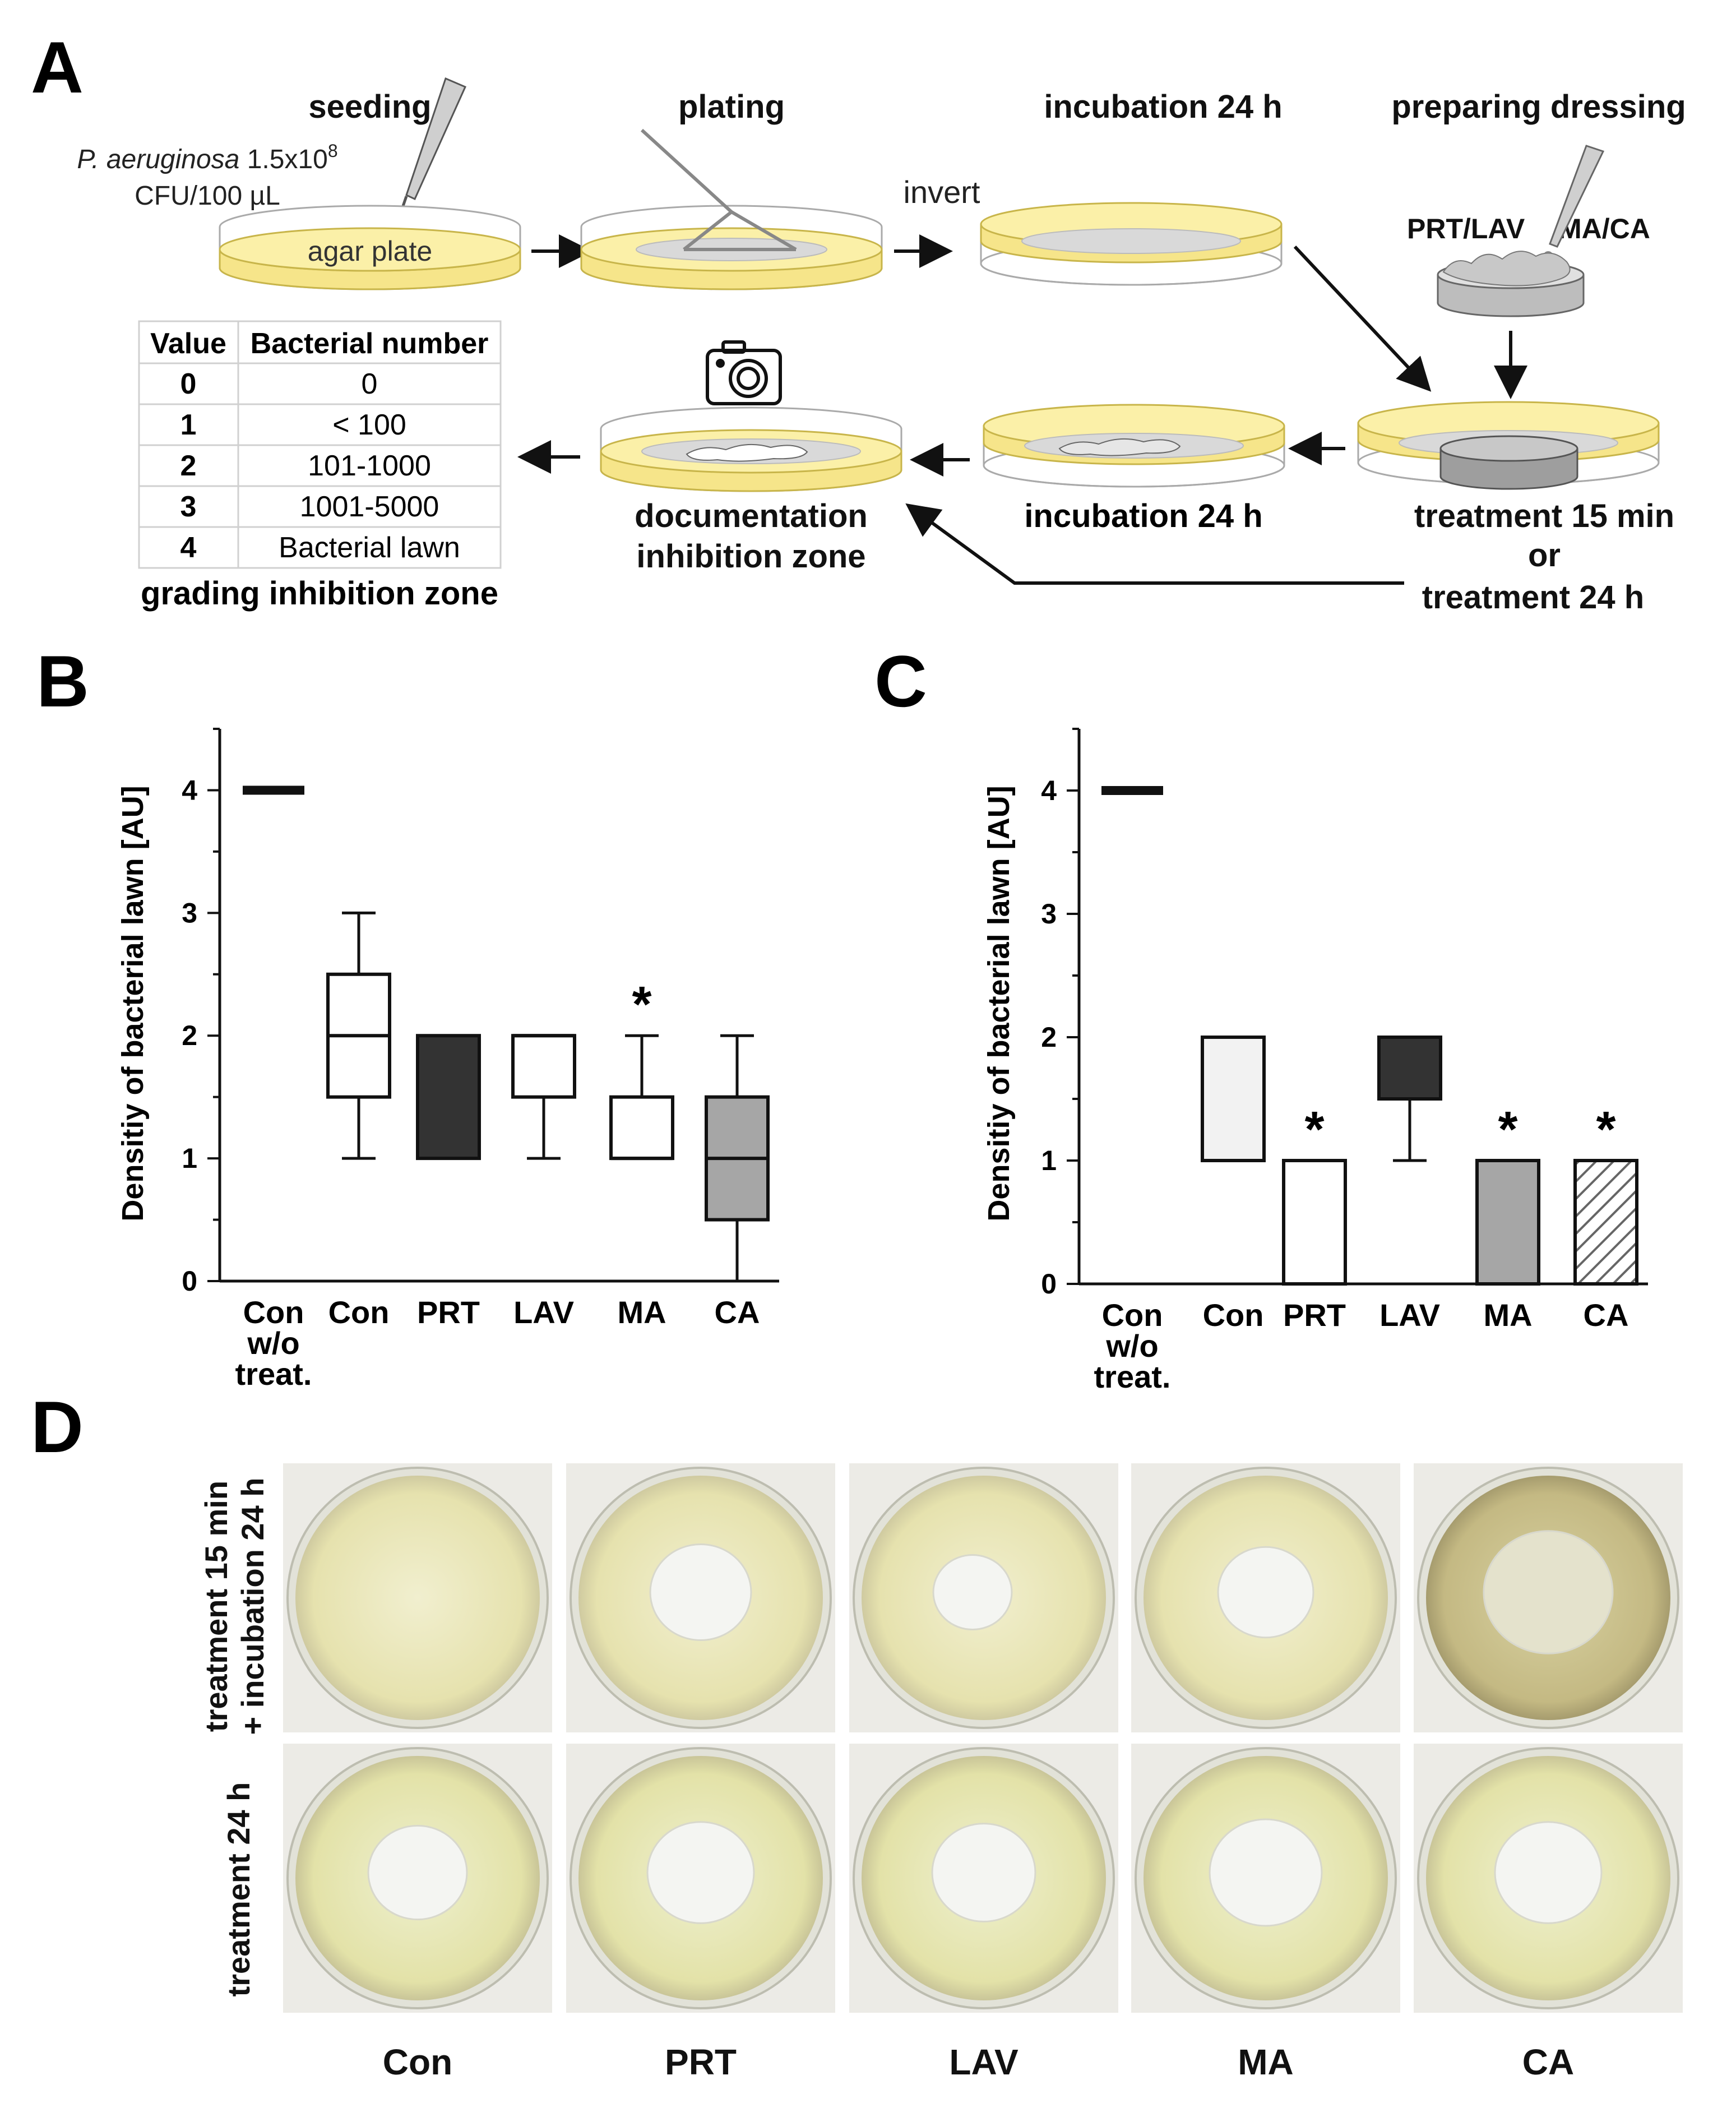 This screenshot has height=2103, width=1736. What do you see at coordinates (188, 343) in the screenshot?
I see `table-header-value: Value` at bounding box center [188, 343].